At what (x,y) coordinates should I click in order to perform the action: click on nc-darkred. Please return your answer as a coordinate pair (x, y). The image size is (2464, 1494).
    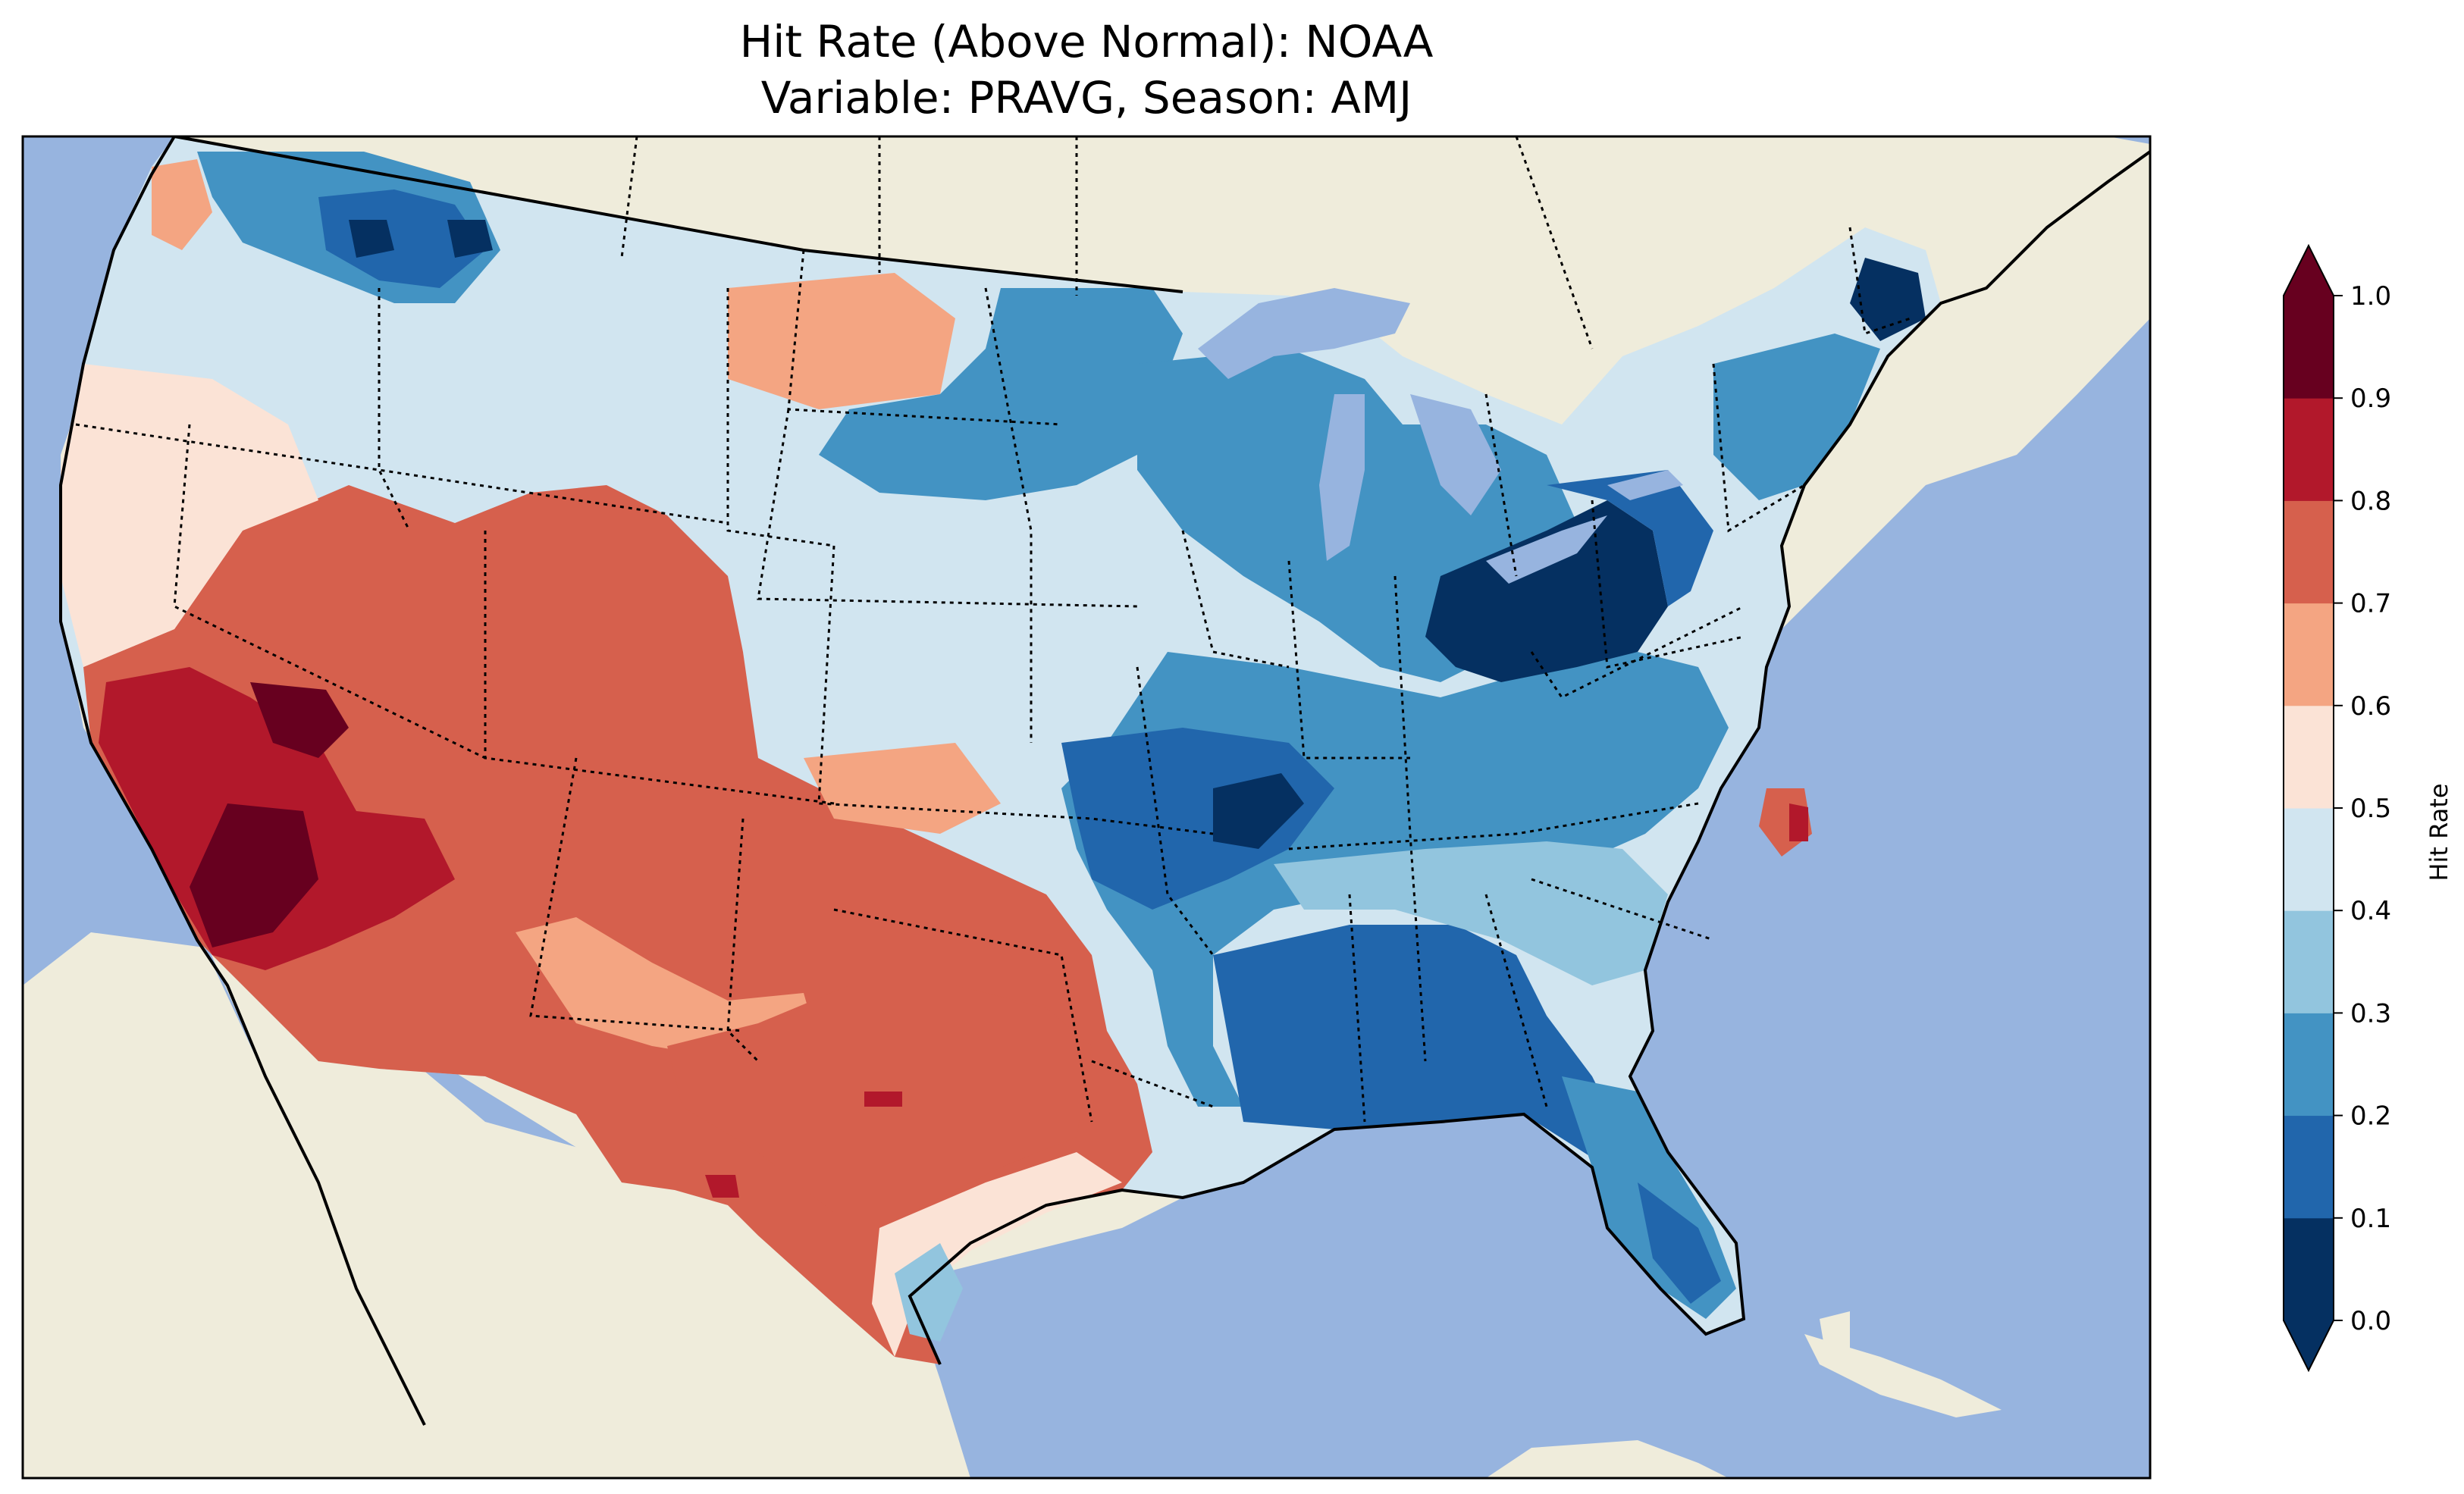
    Looking at the image, I should click on (1799, 822).